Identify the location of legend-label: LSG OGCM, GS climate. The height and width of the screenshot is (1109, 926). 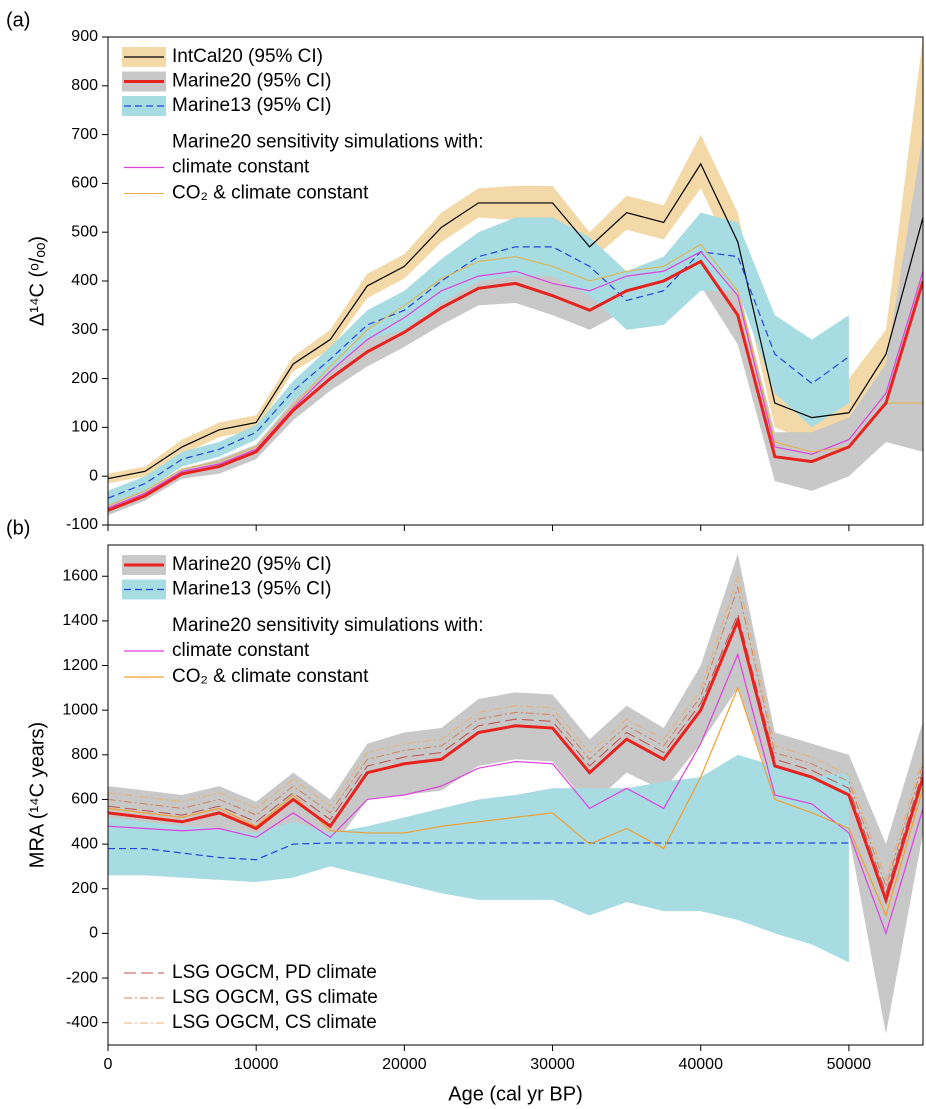
(275, 997).